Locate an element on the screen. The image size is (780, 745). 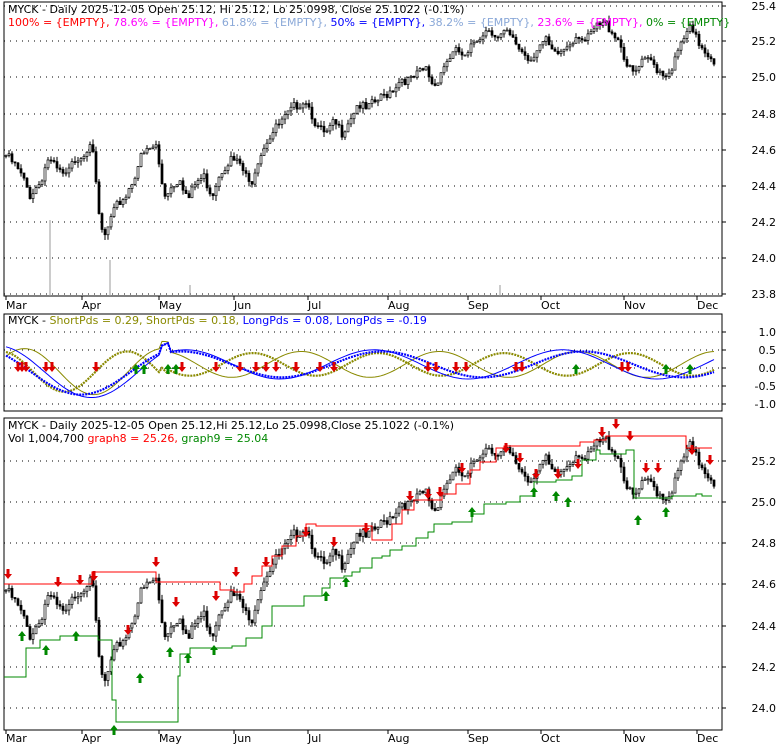
legend-item: MYCK - is located at coordinates (27, 320).